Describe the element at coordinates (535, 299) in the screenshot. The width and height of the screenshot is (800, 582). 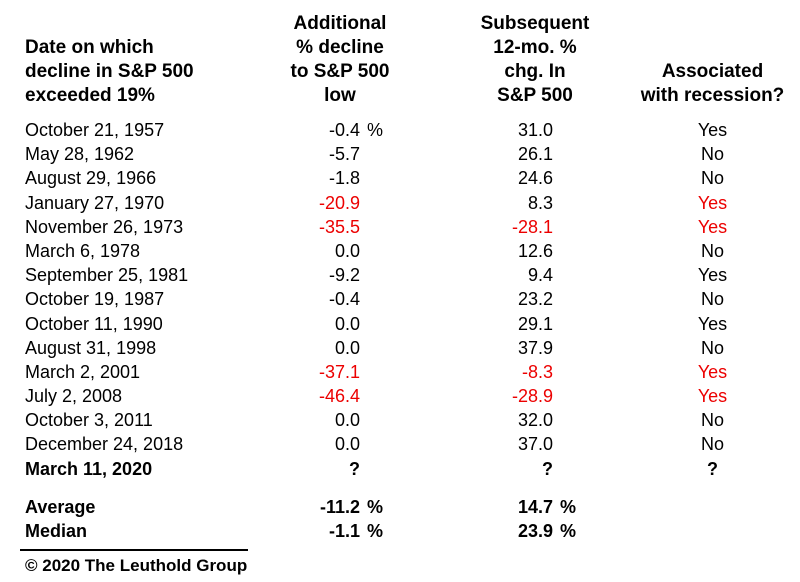
I see `subsequent-change-value: 23.2` at that location.